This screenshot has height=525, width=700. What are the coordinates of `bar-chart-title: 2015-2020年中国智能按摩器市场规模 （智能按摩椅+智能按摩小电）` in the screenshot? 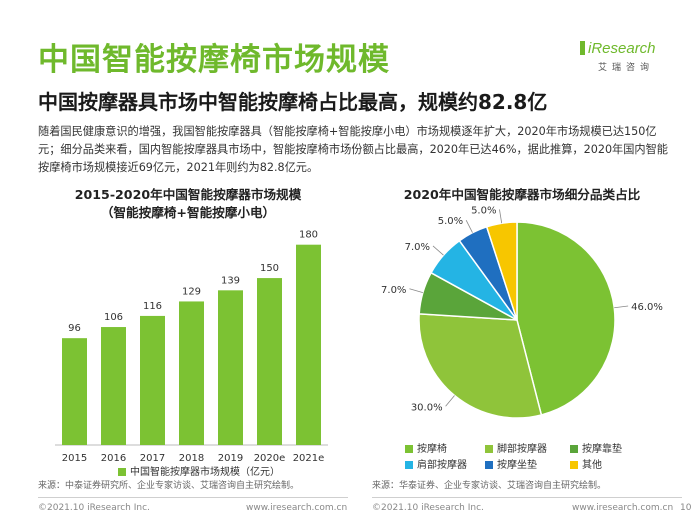 It's located at (188, 204).